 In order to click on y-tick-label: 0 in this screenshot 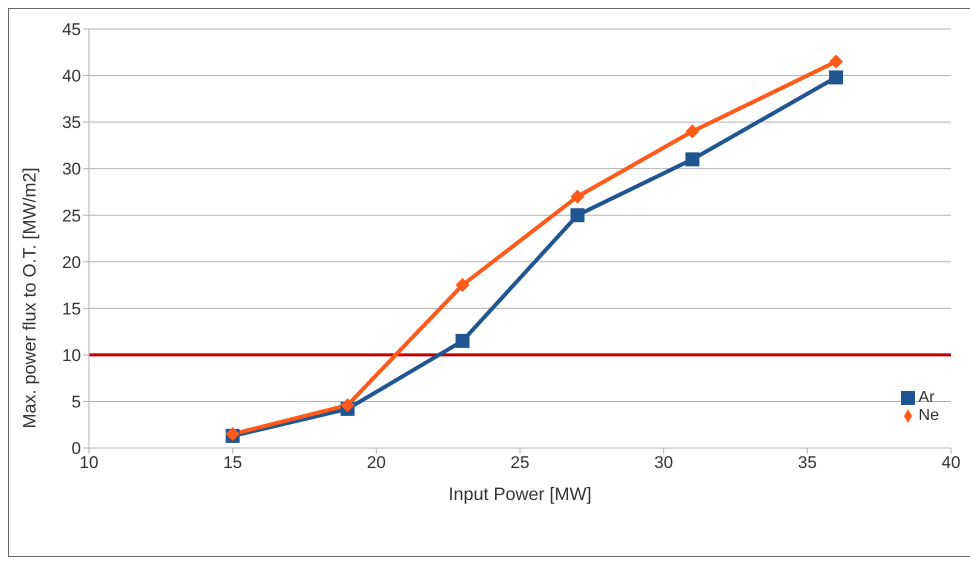, I will do `click(76, 448)`.